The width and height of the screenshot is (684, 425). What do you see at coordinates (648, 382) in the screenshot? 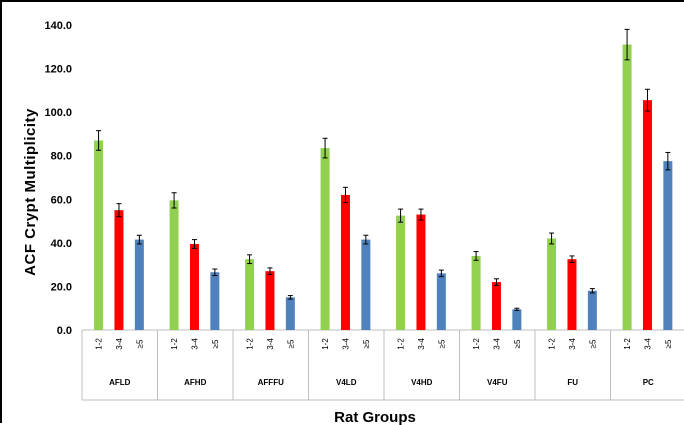
I see `group-label: PC` at bounding box center [648, 382].